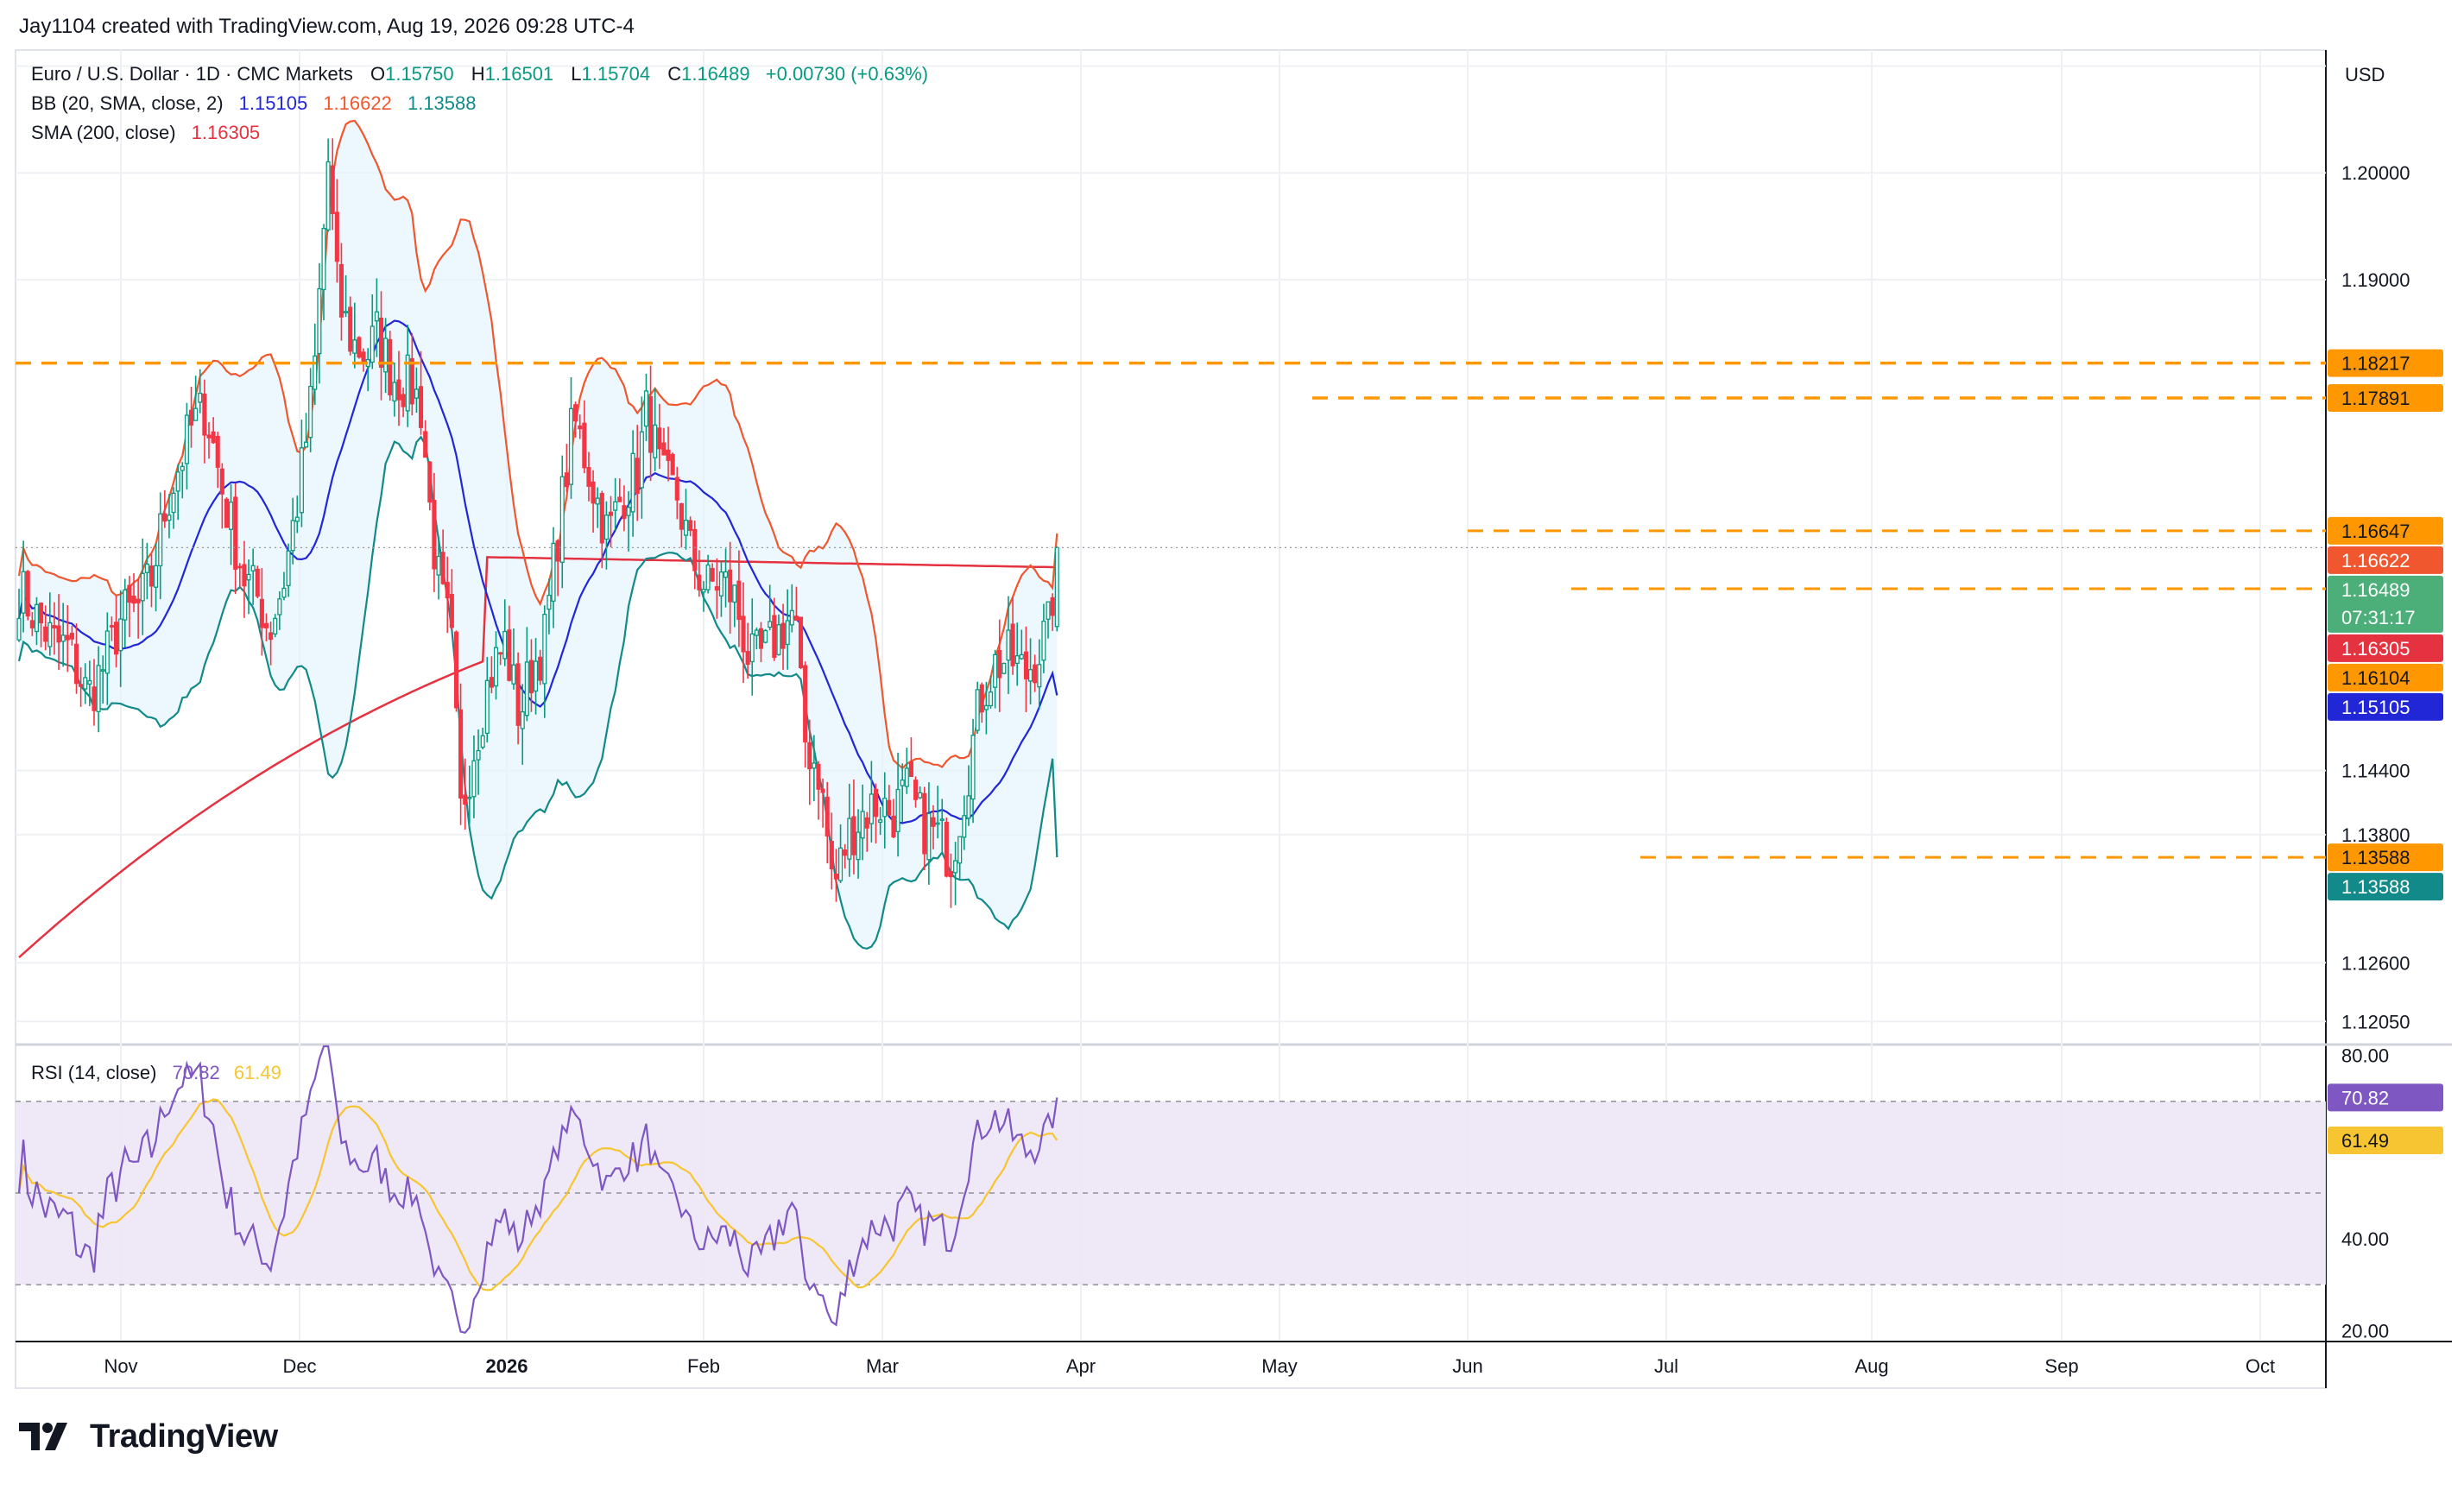  I want to click on rsi-tag, so click(2385, 1140).